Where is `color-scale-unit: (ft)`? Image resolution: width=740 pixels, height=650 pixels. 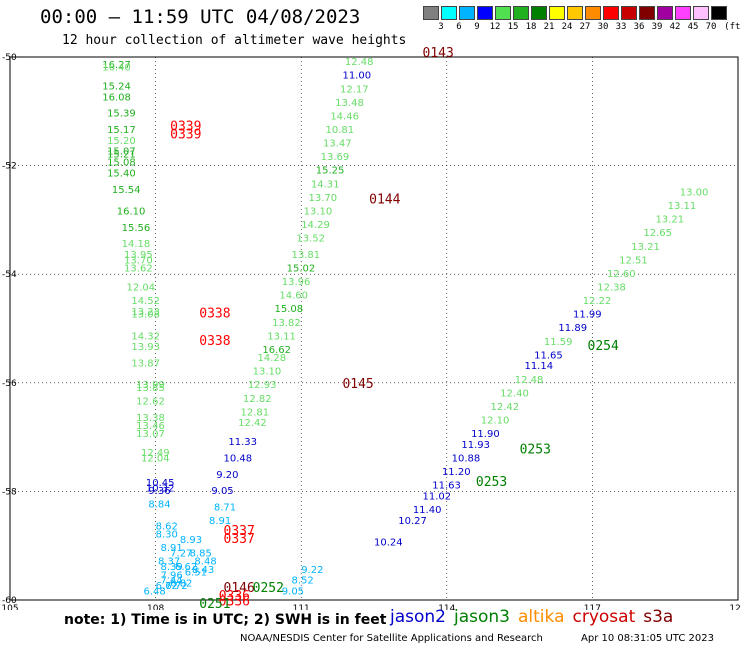
color-scale-unit: (ft) is located at coordinates (732, 27).